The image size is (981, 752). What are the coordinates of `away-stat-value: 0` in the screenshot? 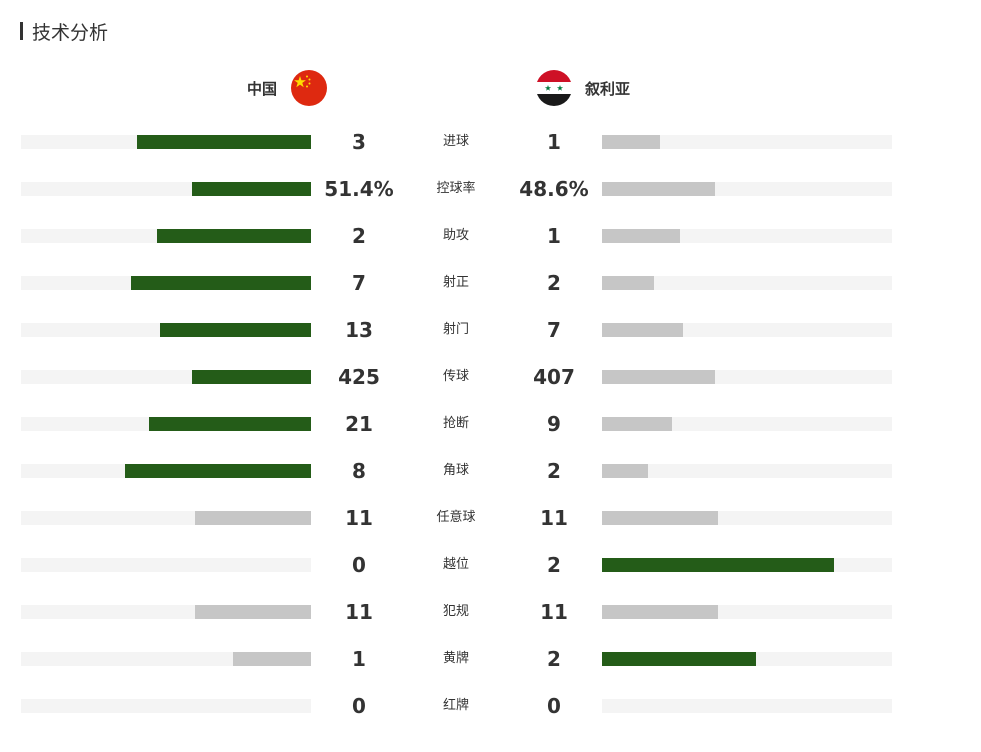 It's located at (554, 706).